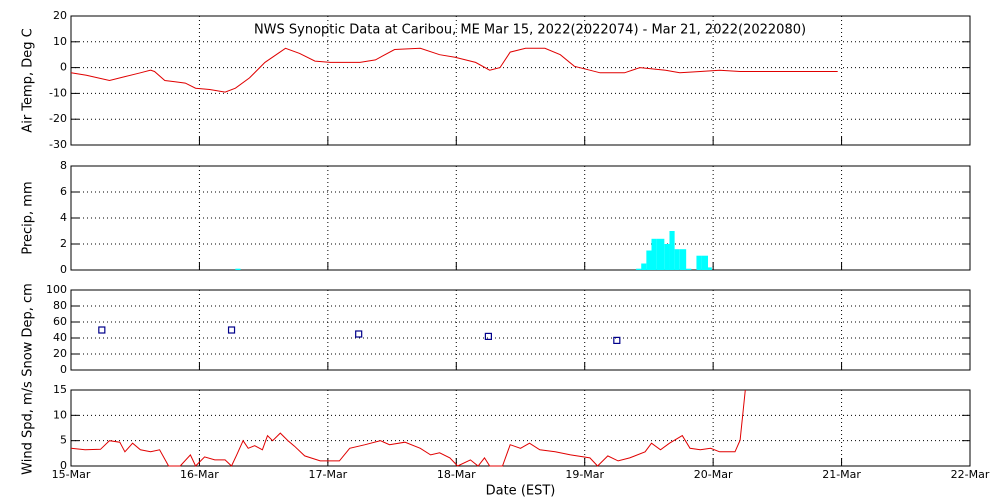 This screenshot has height=500, width=1000. What do you see at coordinates (28, 217) in the screenshot?
I see `y-axis-label: Precip, mm` at bounding box center [28, 217].